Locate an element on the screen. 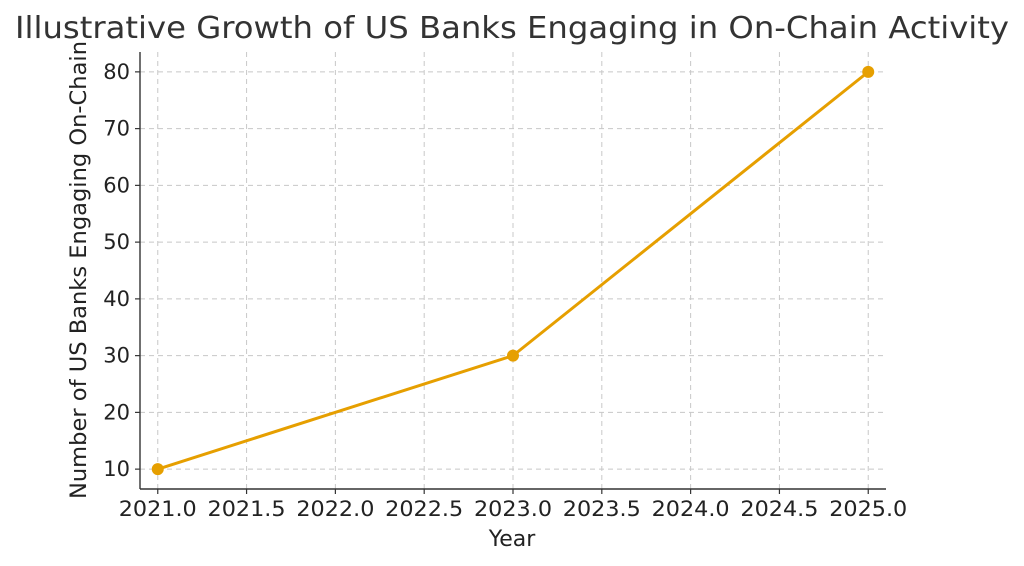 The image size is (1024, 566). y-tick-label: 30 is located at coordinates (116, 356).